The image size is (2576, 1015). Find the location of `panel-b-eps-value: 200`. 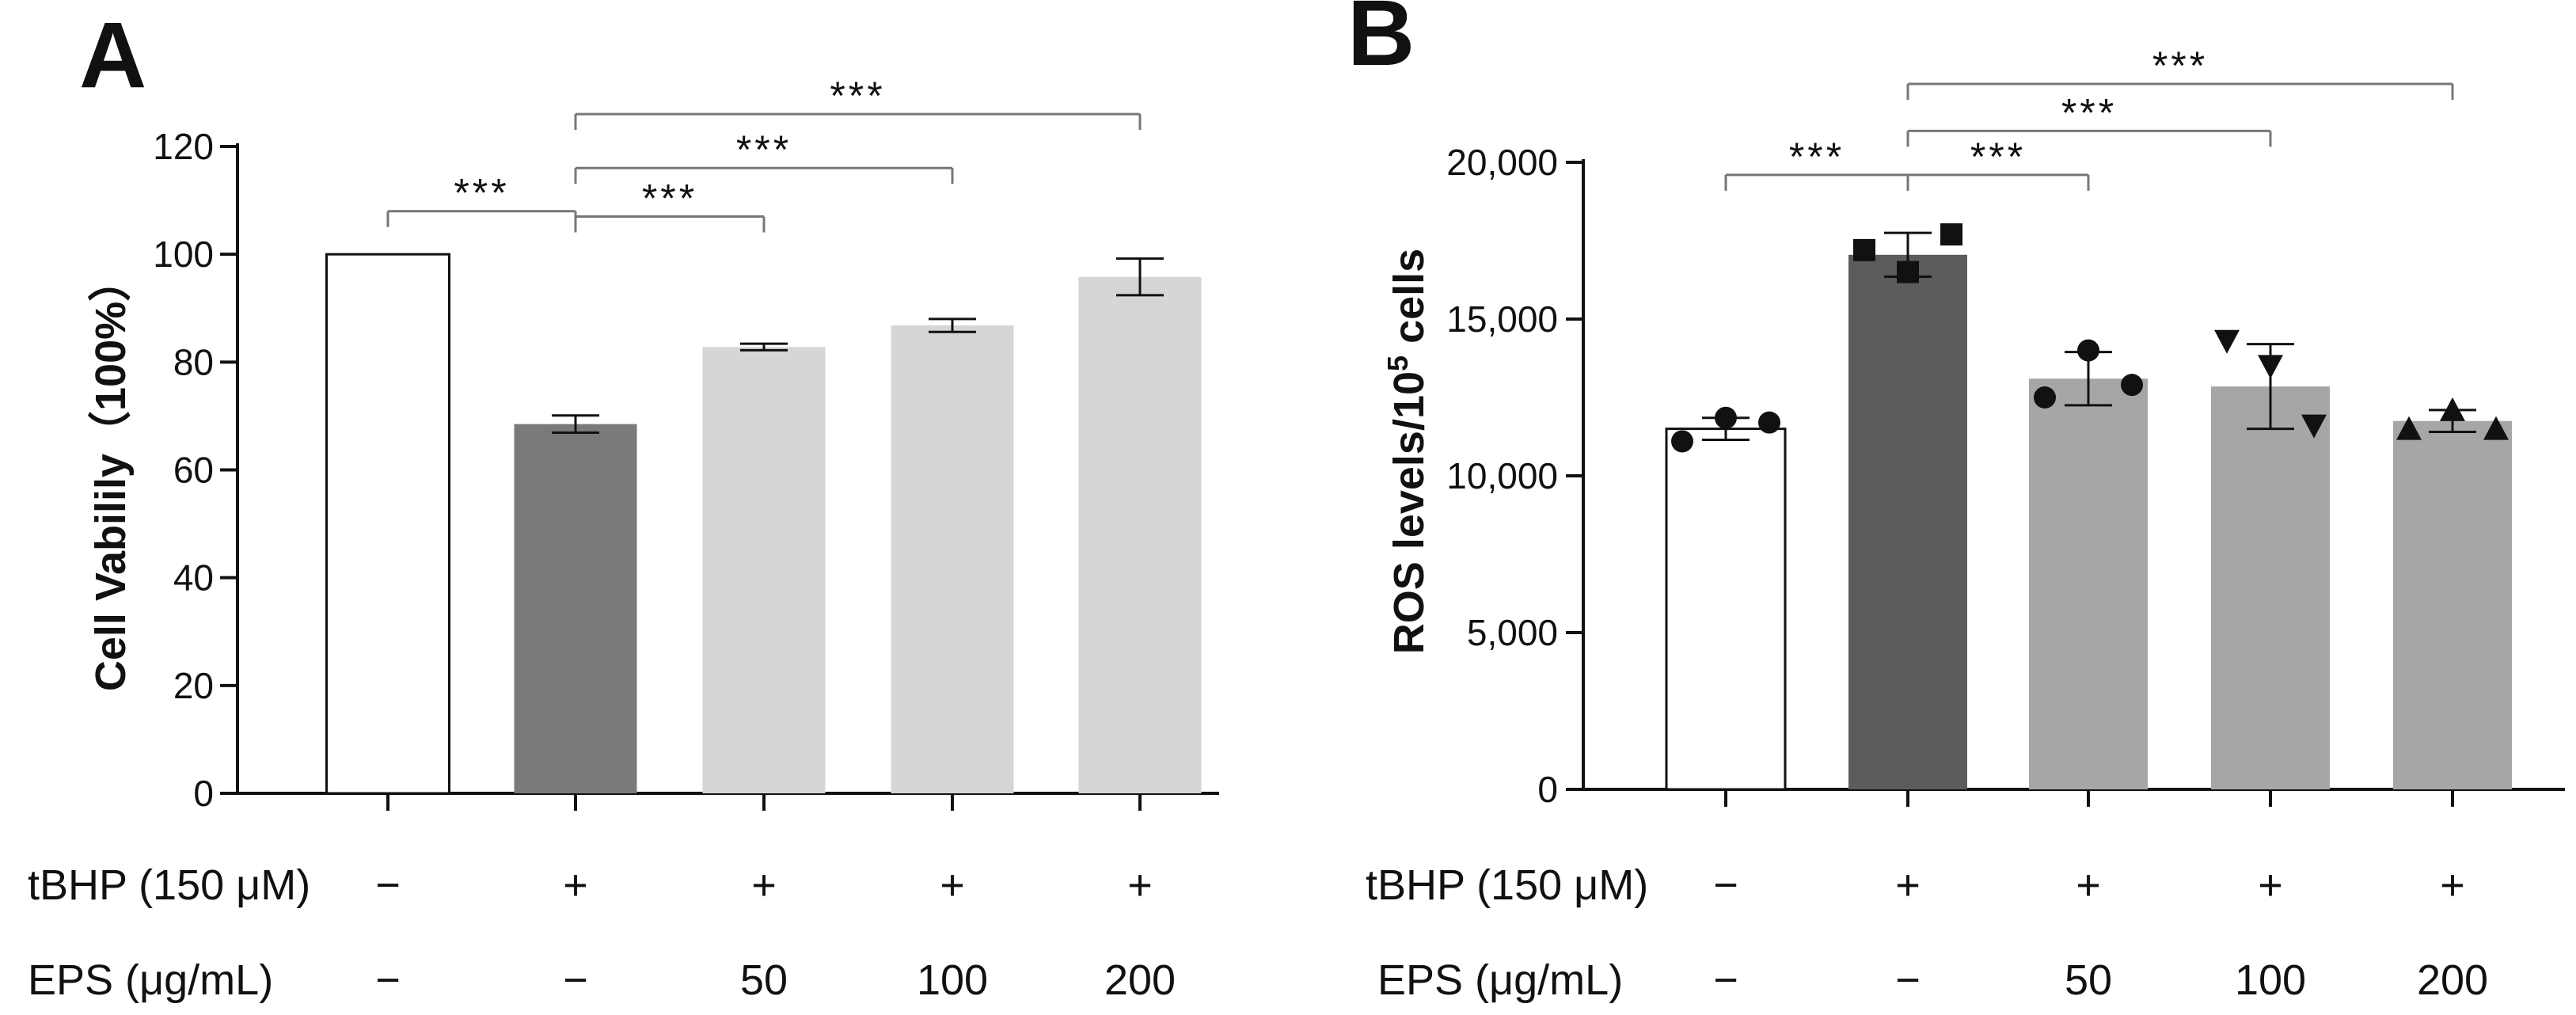

panel-b-eps-value: 200 is located at coordinates (2453, 980).